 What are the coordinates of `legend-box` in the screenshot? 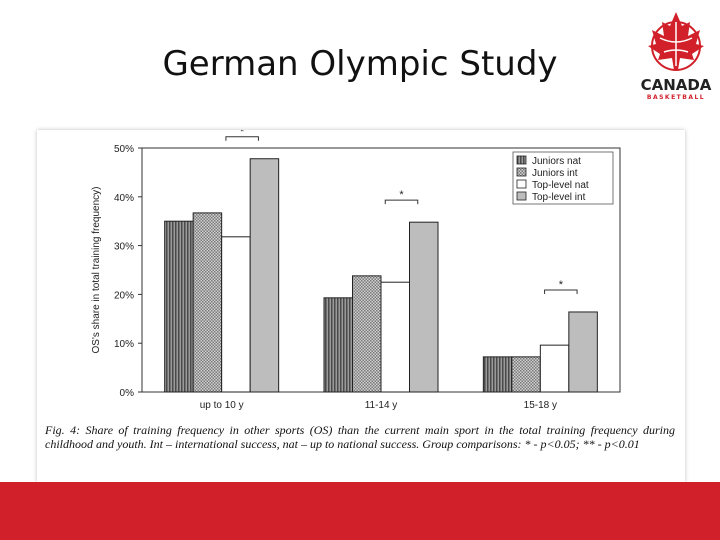 It's located at (563, 178).